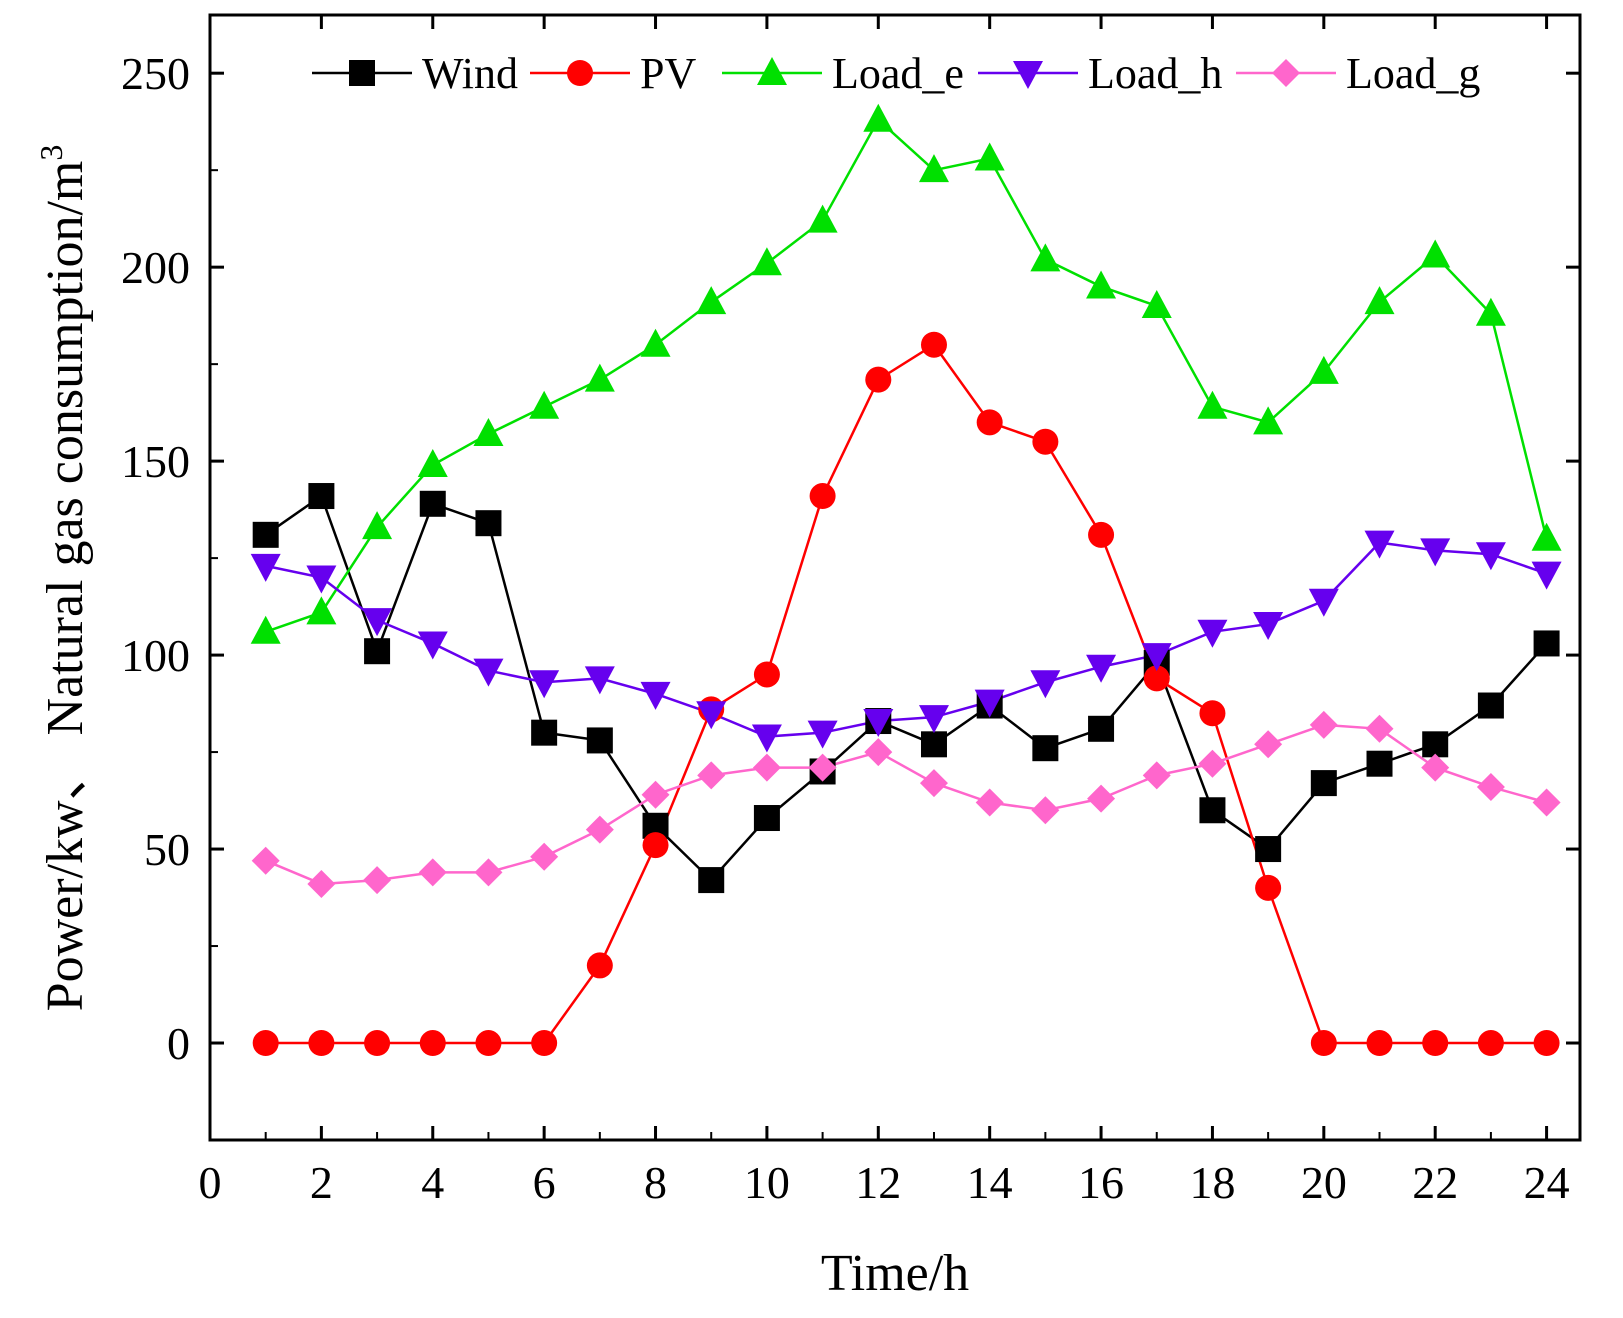 The height and width of the screenshot is (1318, 1623). I want to click on series-line-load-g, so click(906, 804).